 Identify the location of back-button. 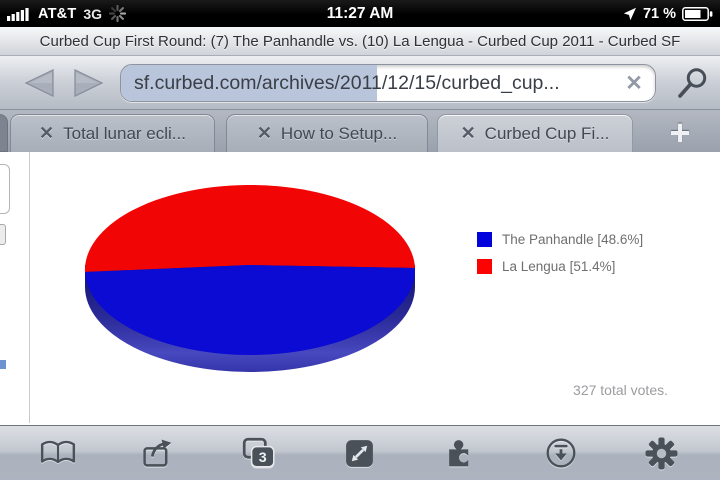
(39, 83).